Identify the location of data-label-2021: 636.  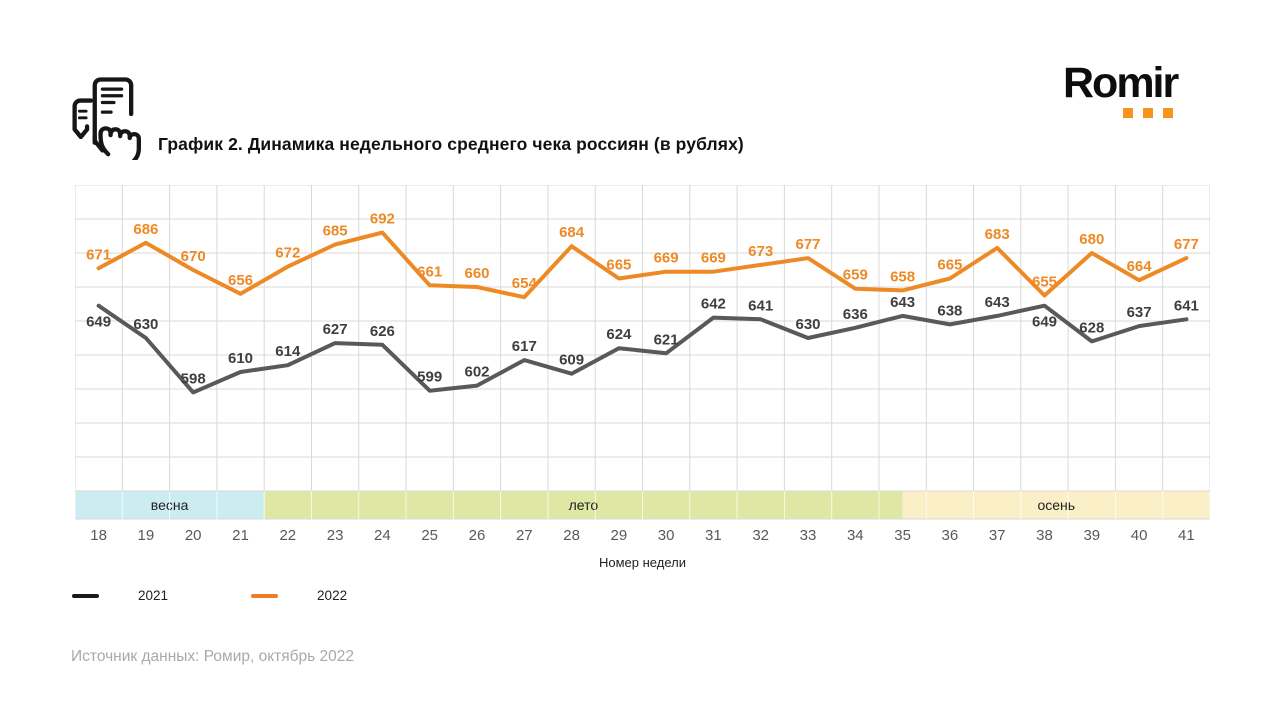
(855, 314).